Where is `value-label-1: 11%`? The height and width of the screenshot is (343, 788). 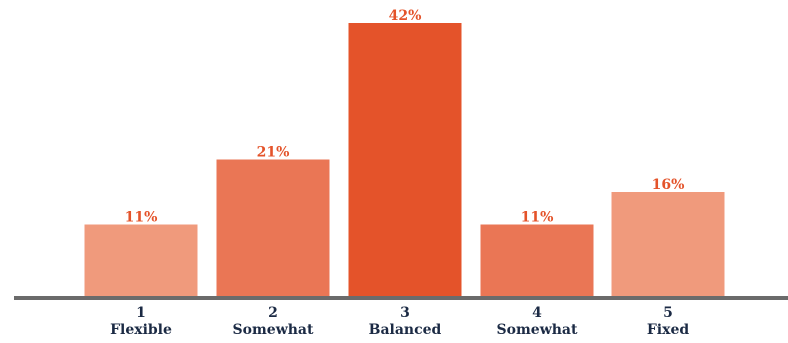
value-label-1: 11% is located at coordinates (141, 218).